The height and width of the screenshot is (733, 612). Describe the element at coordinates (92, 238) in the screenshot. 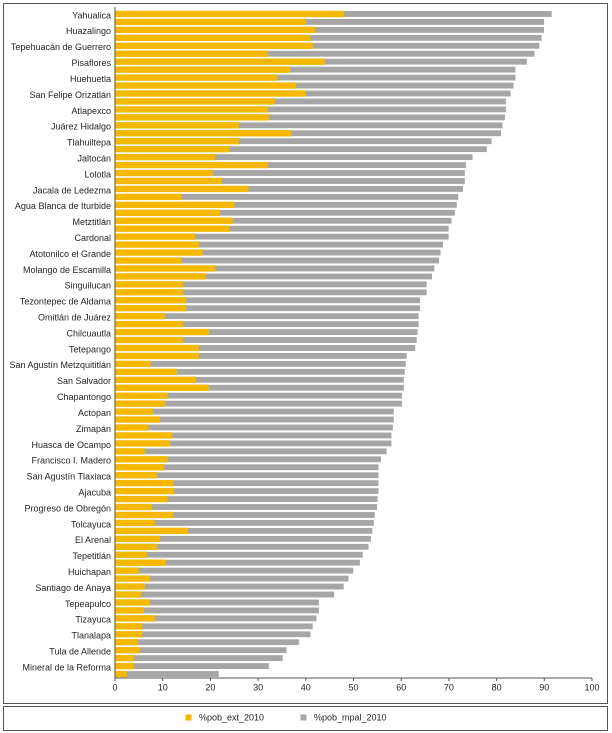

I see `y-tick-label: Cardonal` at that location.